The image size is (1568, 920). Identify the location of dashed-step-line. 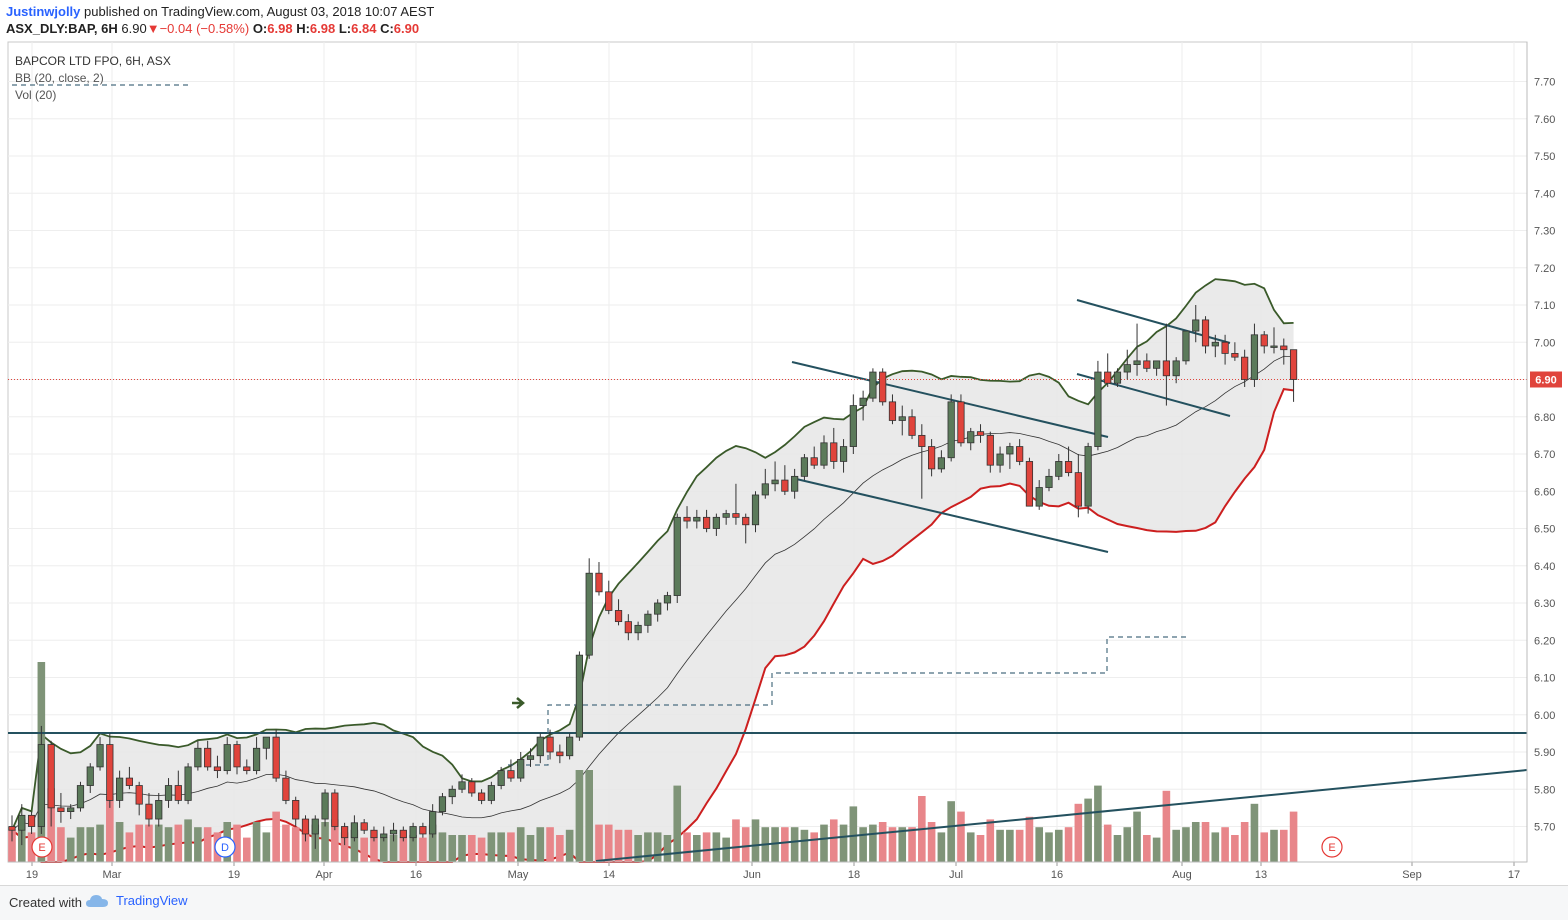
(849, 701).